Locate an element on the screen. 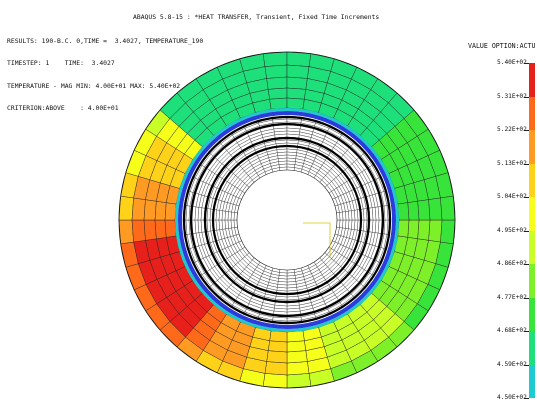  legend-value: 5.13E+02 is located at coordinates (512, 163).